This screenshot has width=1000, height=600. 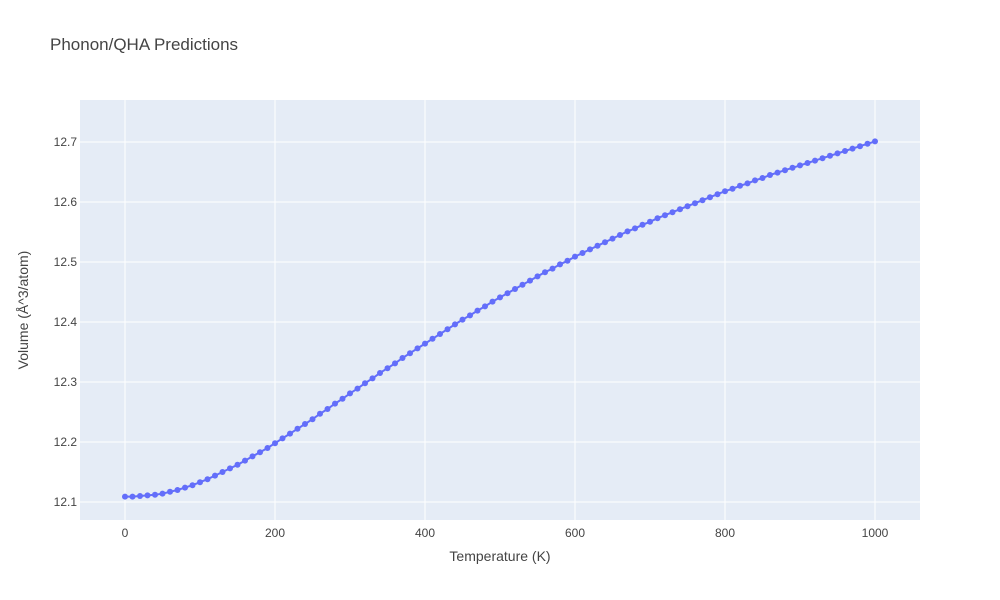 I want to click on y-tick-label: 12.5, so click(x=66, y=262).